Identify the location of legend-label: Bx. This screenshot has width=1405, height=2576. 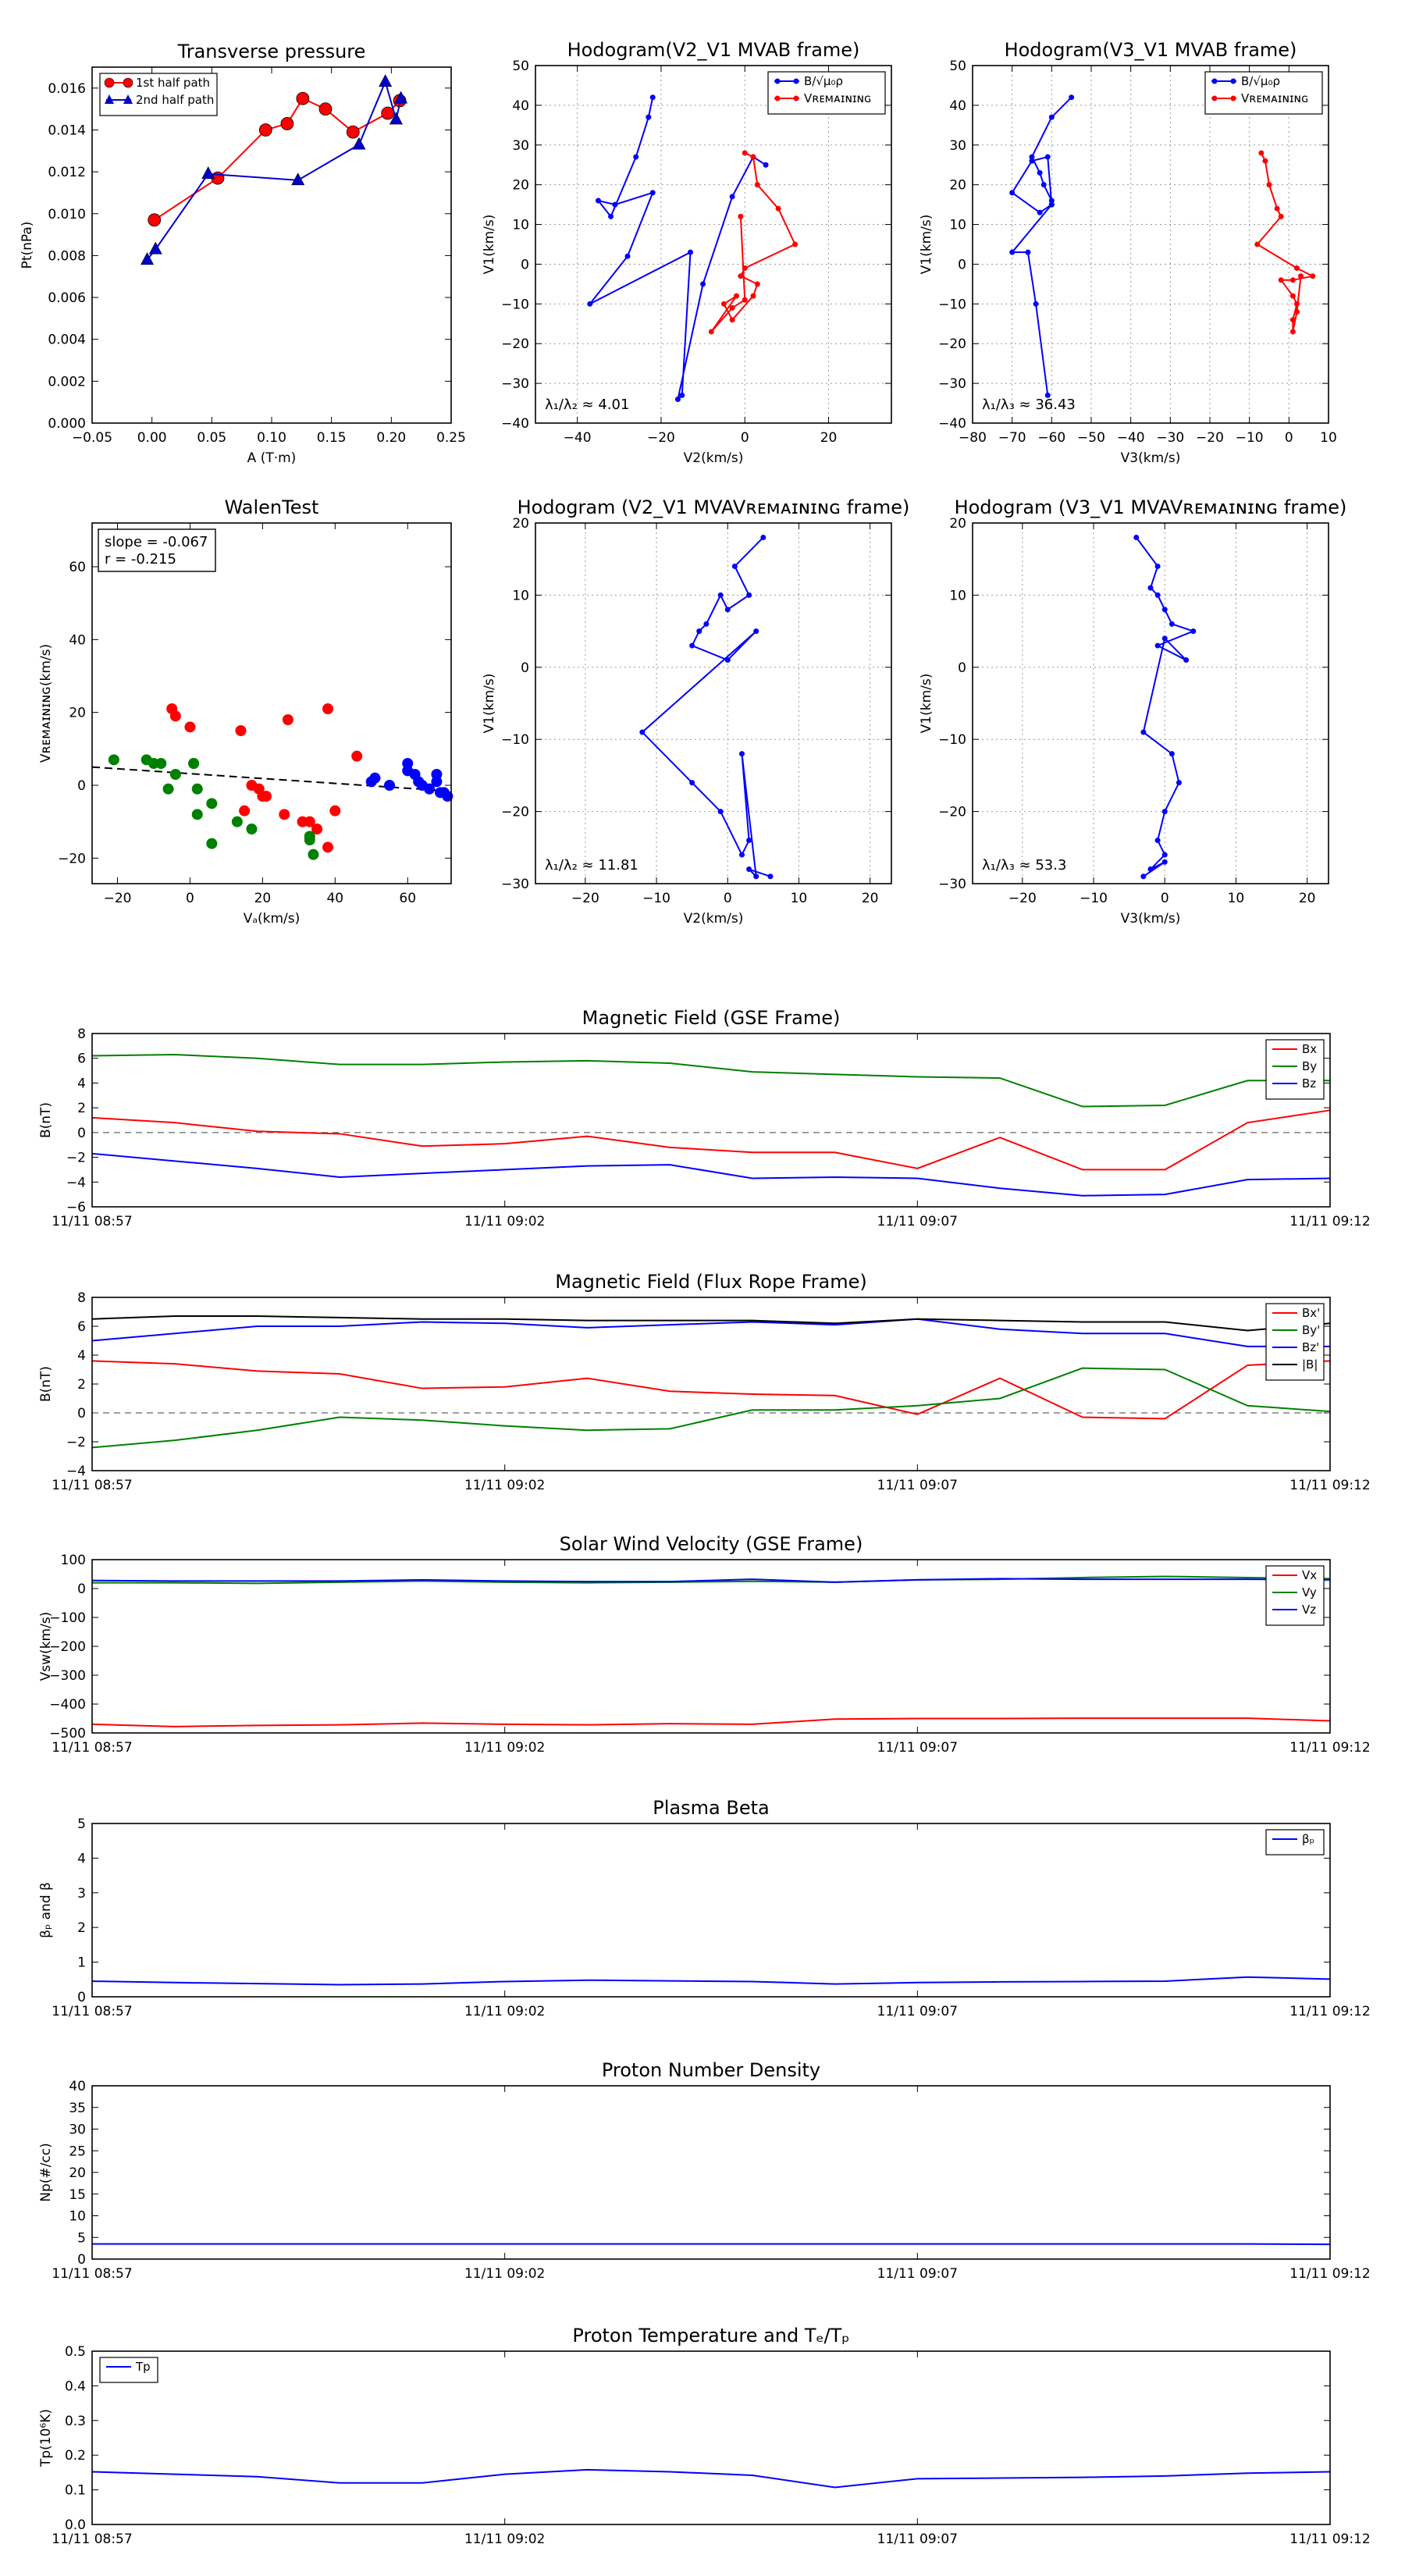
(1309, 1049).